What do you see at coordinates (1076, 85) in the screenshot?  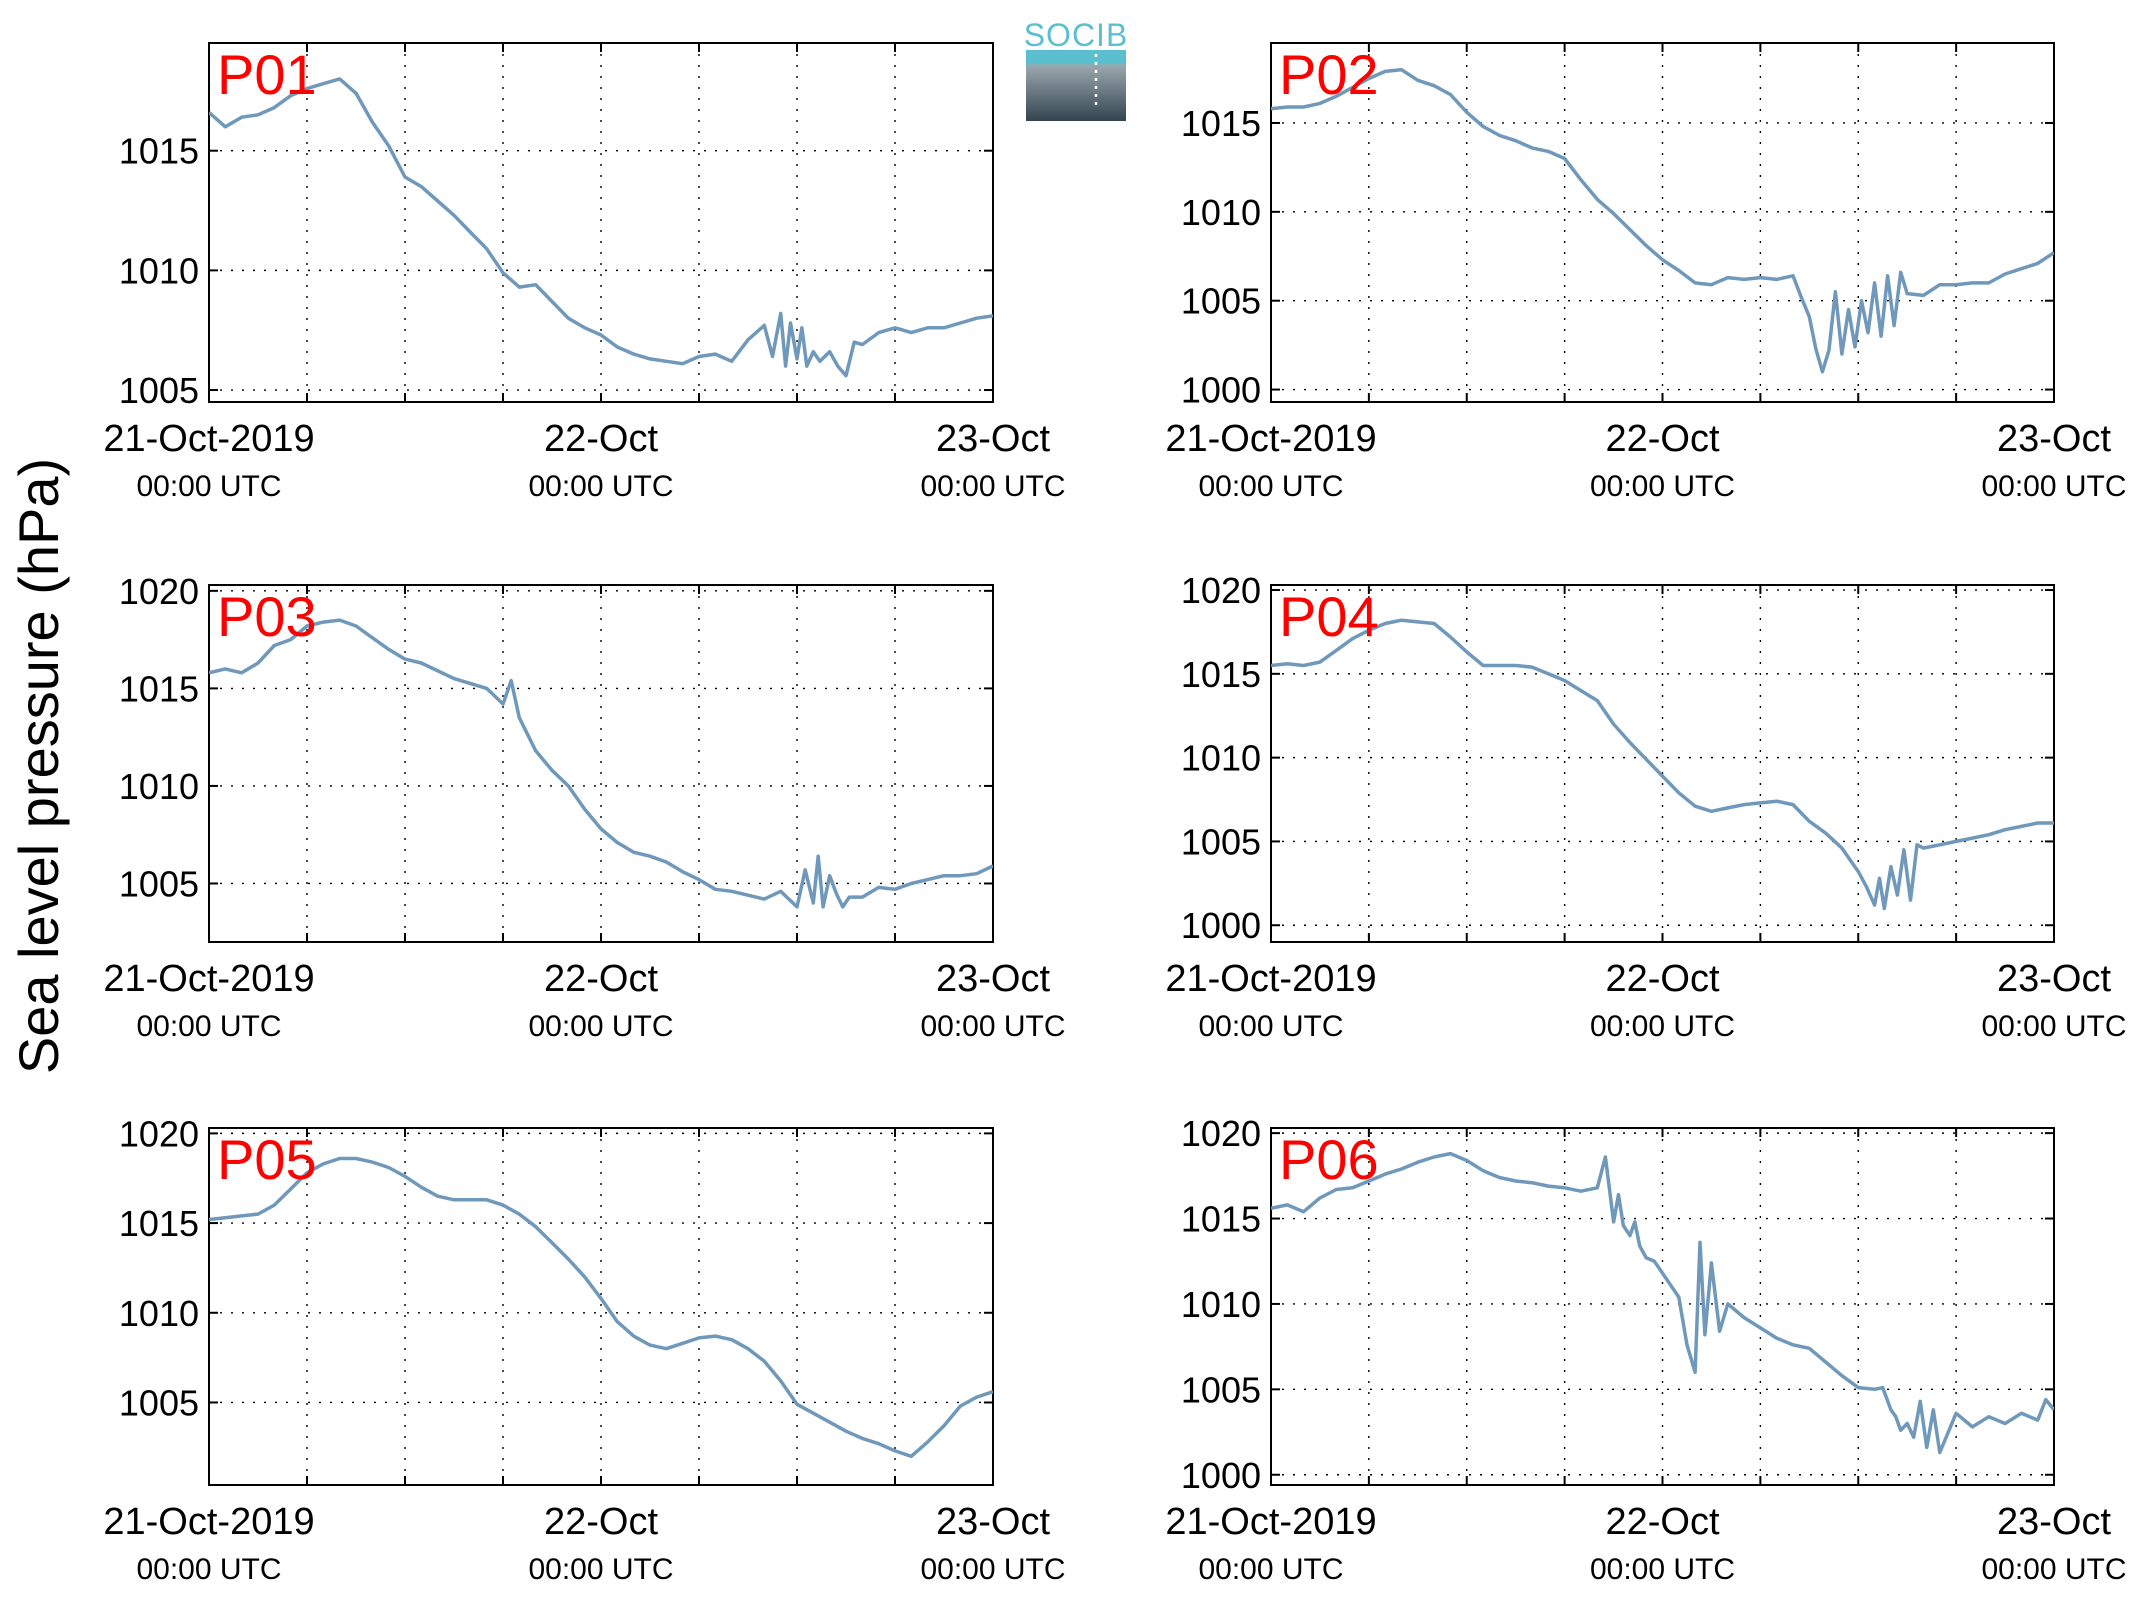 I see `socib-logo-mark` at bounding box center [1076, 85].